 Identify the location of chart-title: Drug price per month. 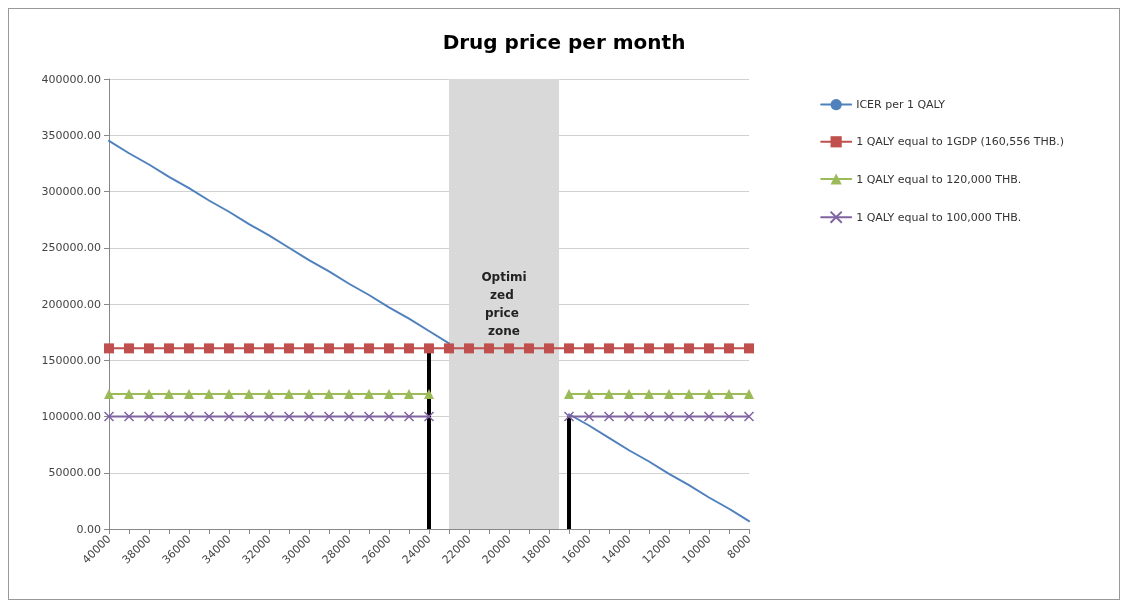
(564, 42).